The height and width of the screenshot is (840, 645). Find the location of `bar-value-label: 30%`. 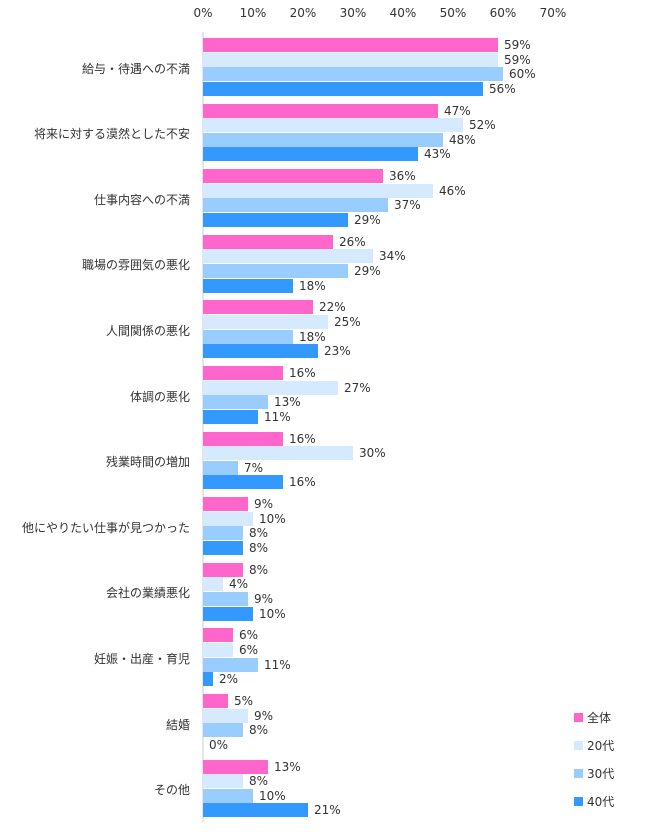

bar-value-label: 30% is located at coordinates (372, 453).